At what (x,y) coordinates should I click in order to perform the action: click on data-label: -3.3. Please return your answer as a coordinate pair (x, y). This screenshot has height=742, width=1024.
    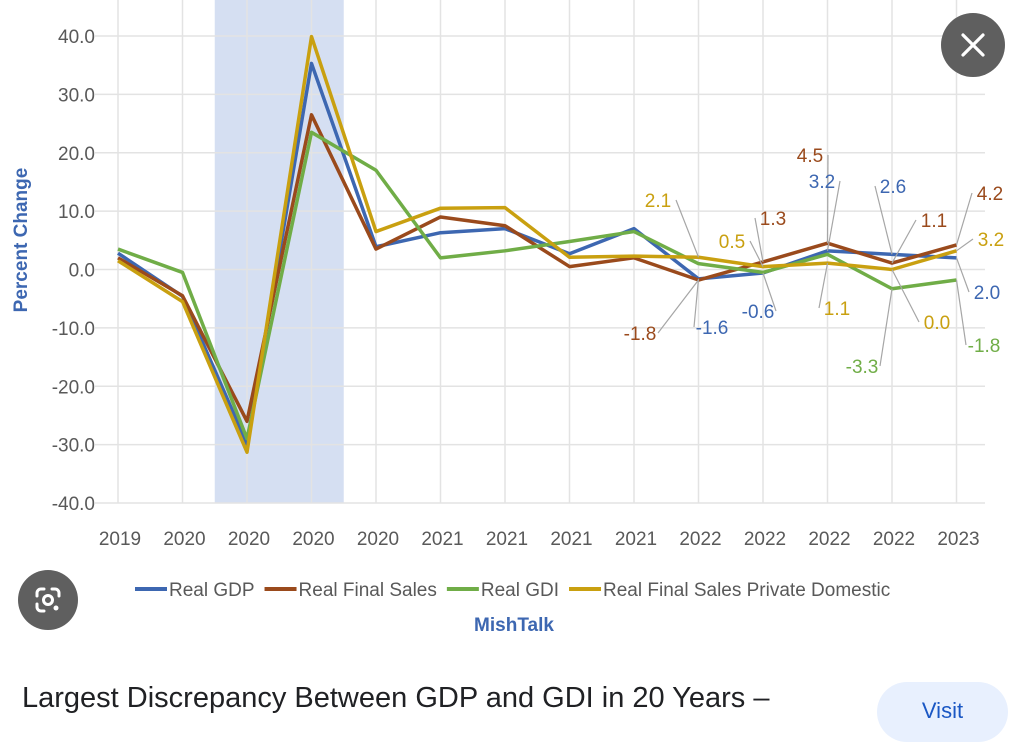
    Looking at the image, I should click on (862, 367).